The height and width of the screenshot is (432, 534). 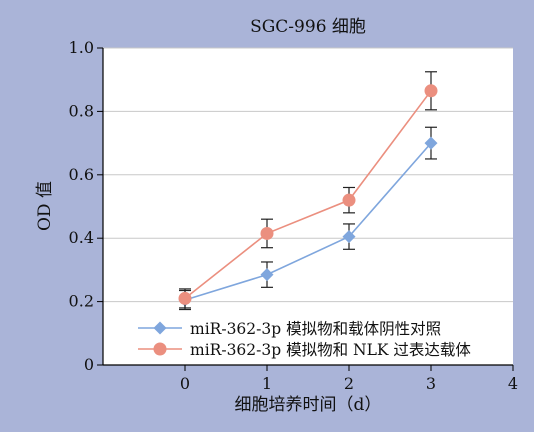 What do you see at coordinates (81, 110) in the screenshot?
I see `y-tick-label: 0.8` at bounding box center [81, 110].